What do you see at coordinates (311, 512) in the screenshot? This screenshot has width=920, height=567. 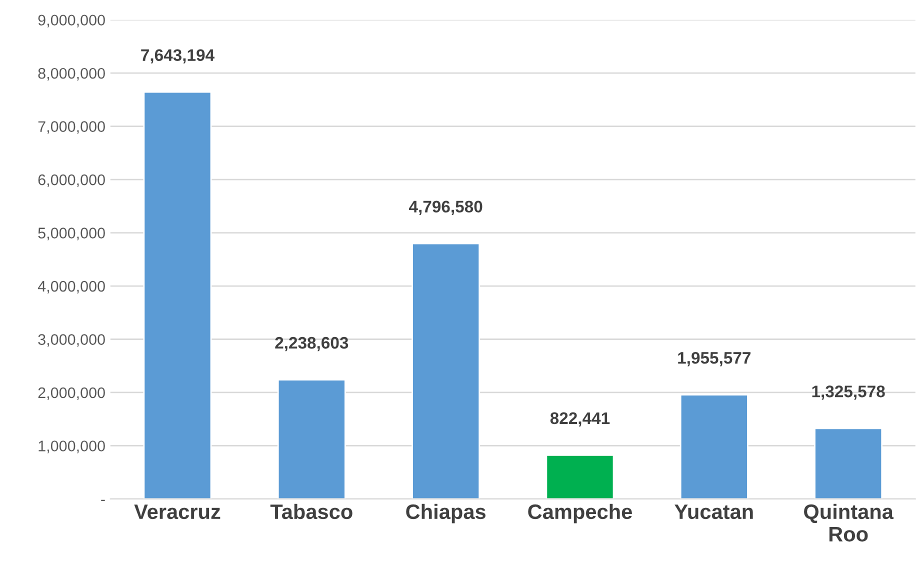 I see `x-tick-label: Tabasco` at bounding box center [311, 512].